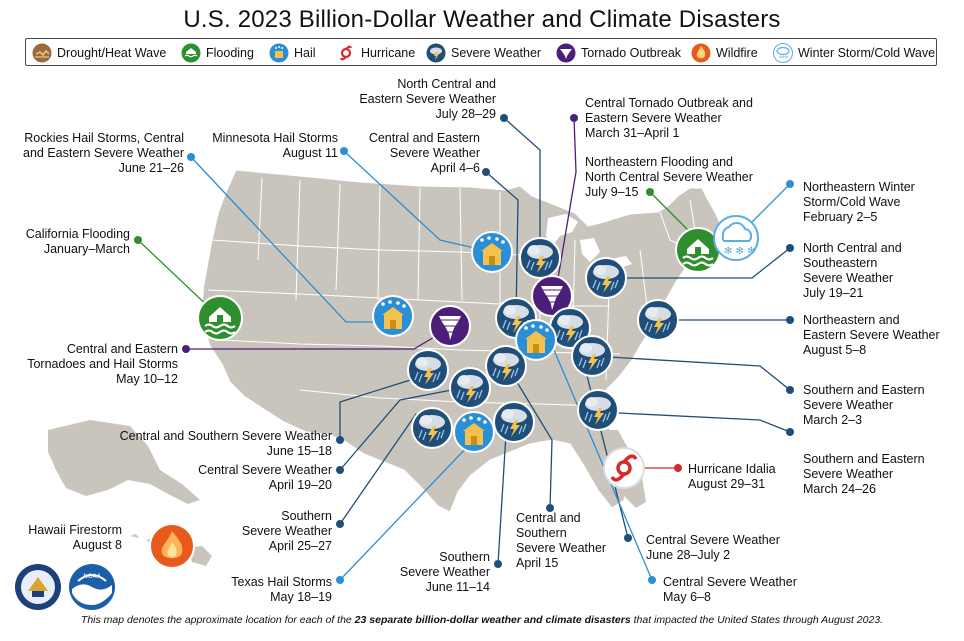 Image resolution: width=964 pixels, height=641 pixels. What do you see at coordinates (732, 476) in the screenshot?
I see `event-label-e16: Hurricane Idalia August 29–31` at bounding box center [732, 476].